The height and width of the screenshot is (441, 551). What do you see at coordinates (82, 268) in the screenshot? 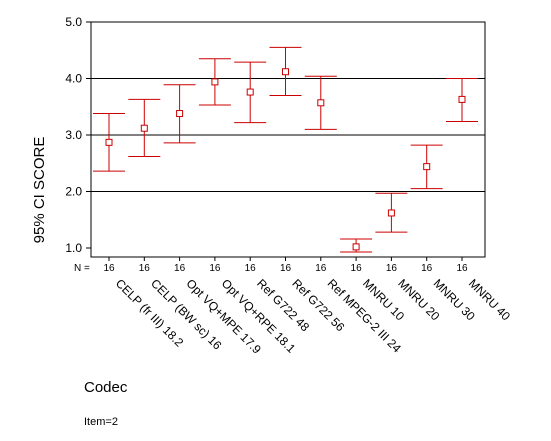
I see `n-row-label: N =` at bounding box center [82, 268].